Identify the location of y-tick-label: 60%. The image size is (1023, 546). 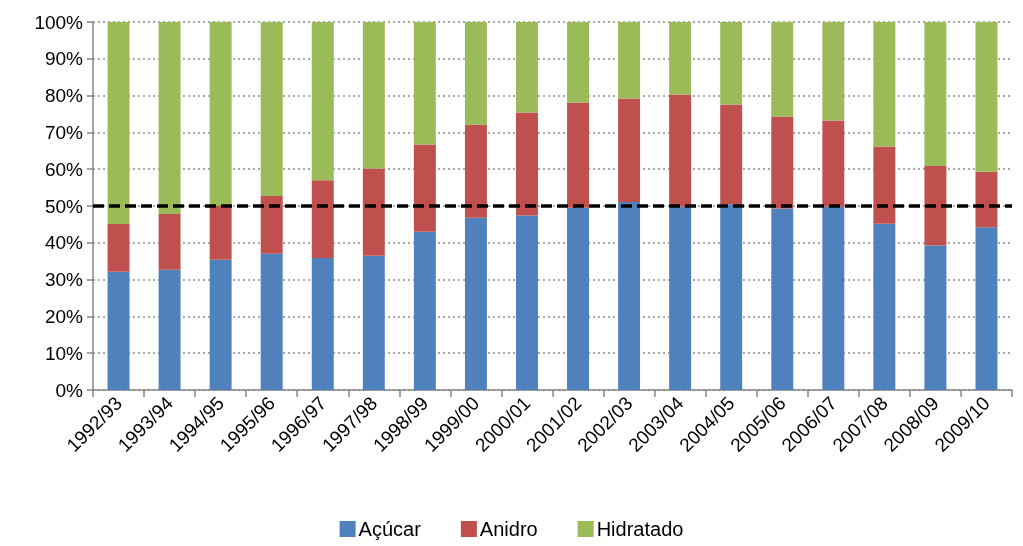
(64, 169).